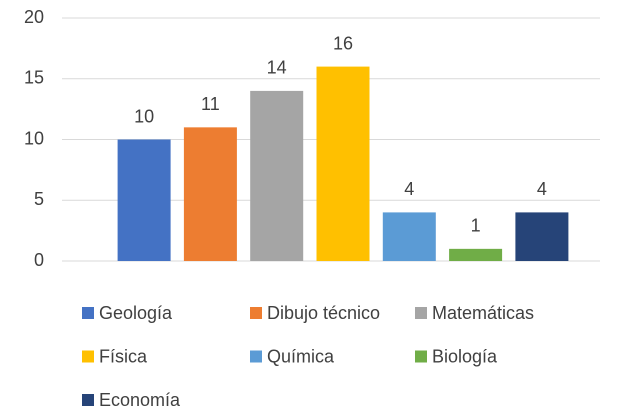 This screenshot has width=627, height=416. I want to click on data-label: 14, so click(277, 68).